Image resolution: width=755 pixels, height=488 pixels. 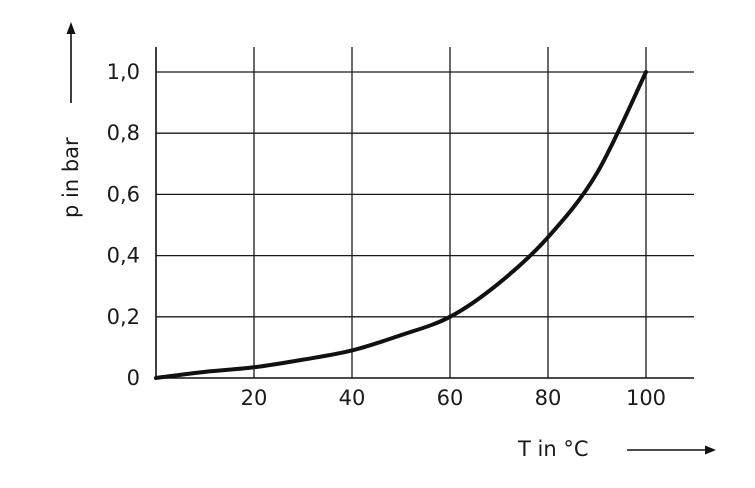 I want to click on y-tick-label: 0,4, so click(x=123, y=256).